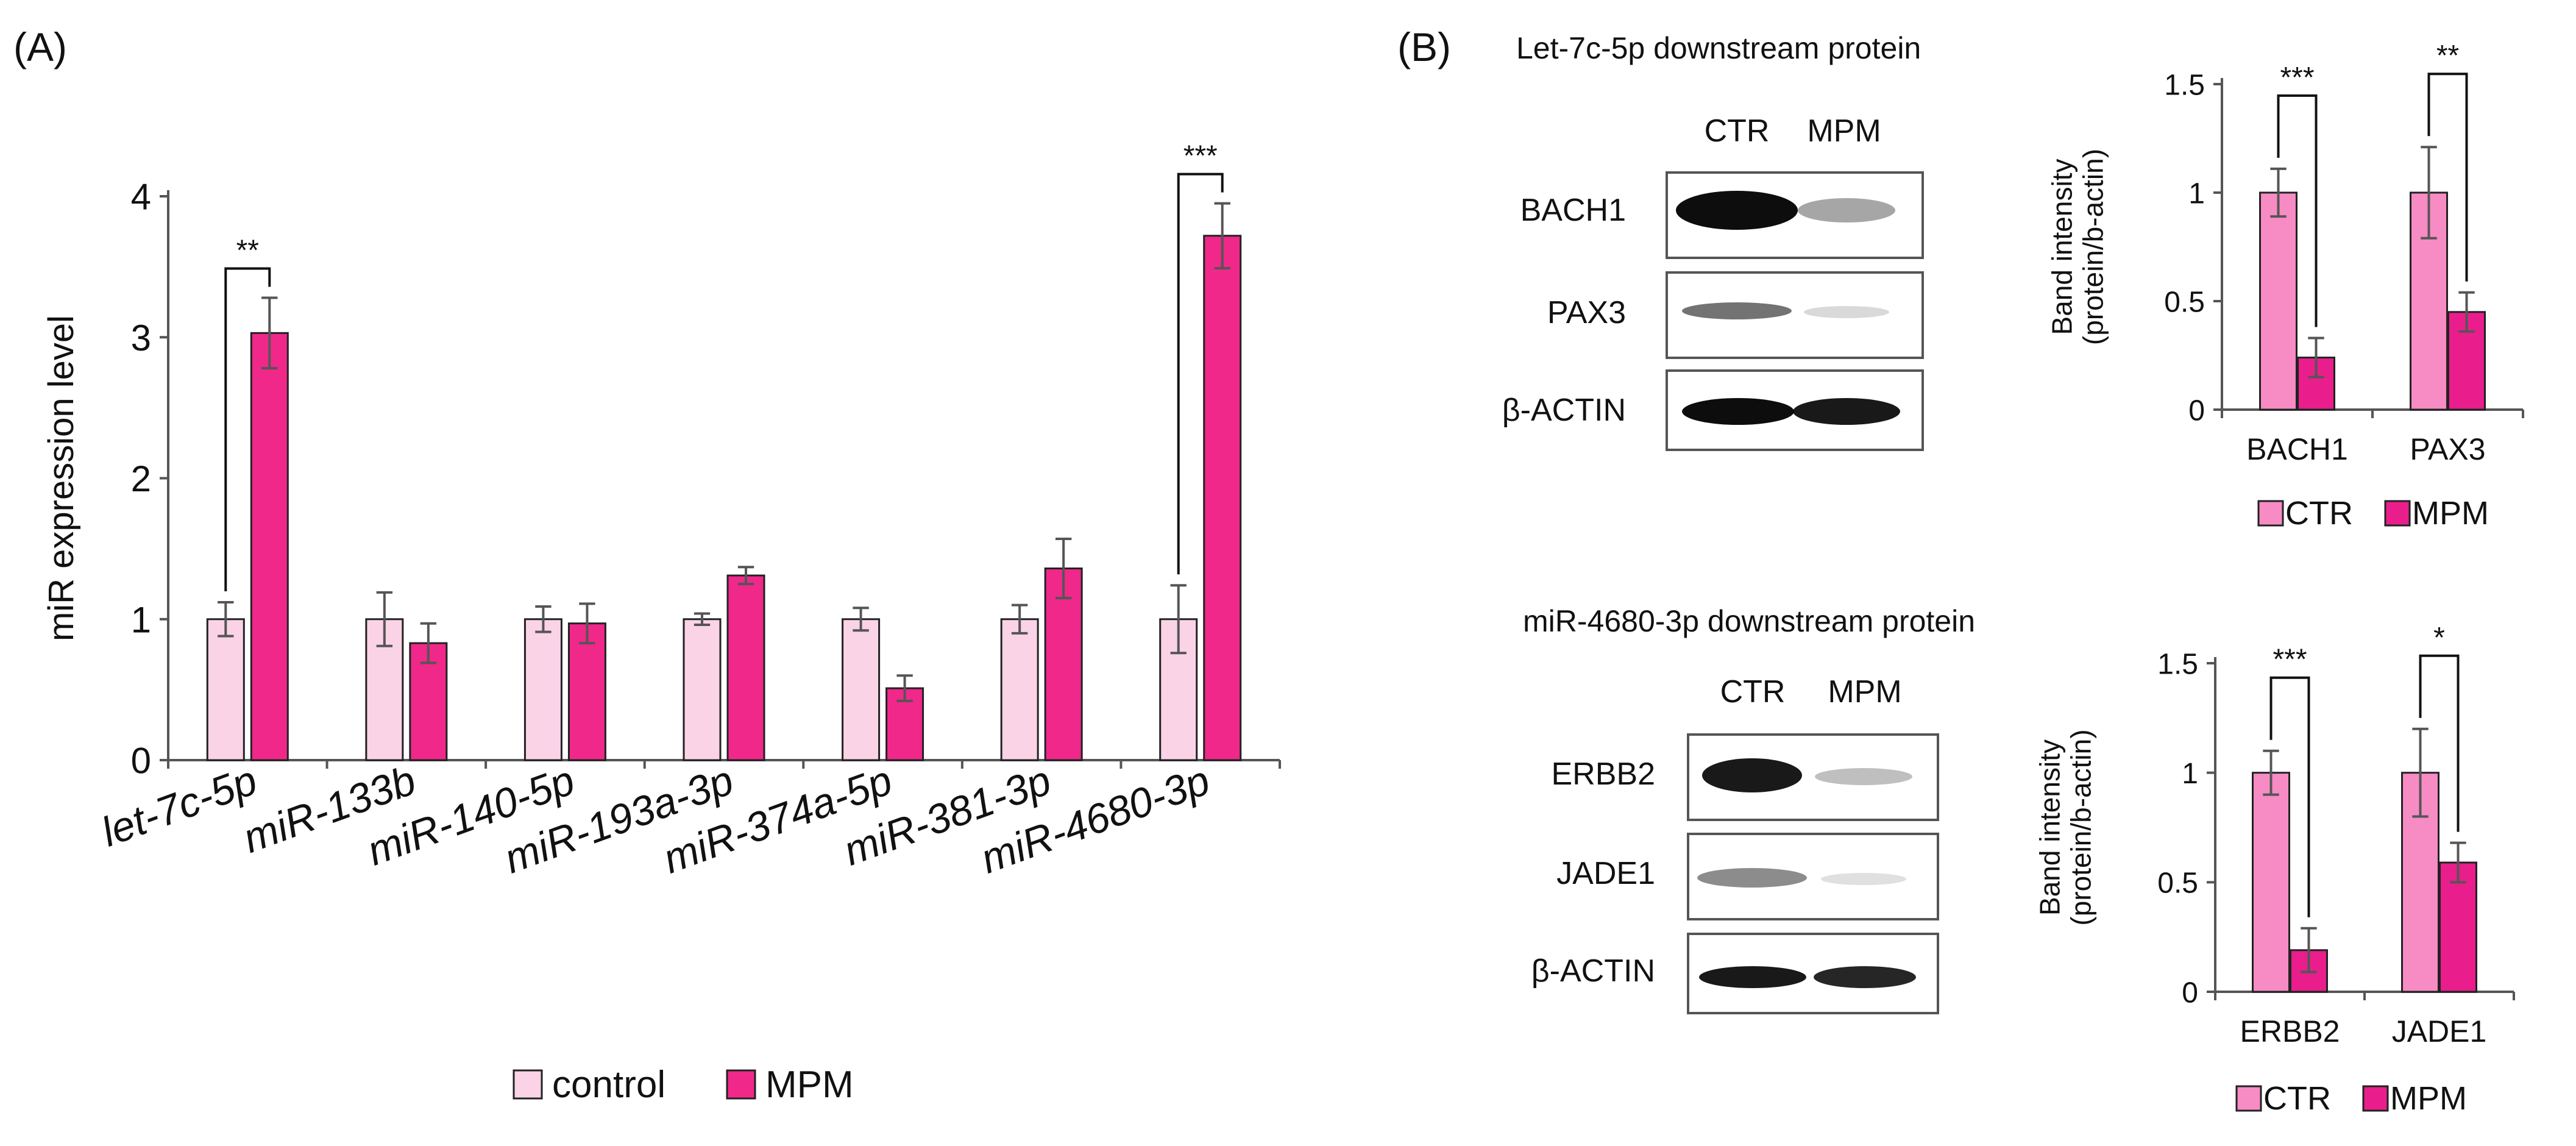  I want to click on significance-stars-bach1: ***, so click(2297, 78).